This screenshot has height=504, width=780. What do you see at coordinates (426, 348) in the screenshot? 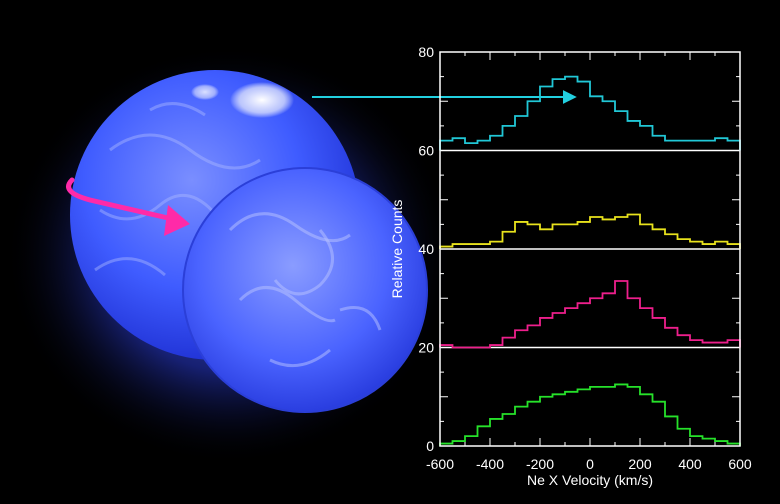
I see `y-tick-label: 20` at bounding box center [426, 348].